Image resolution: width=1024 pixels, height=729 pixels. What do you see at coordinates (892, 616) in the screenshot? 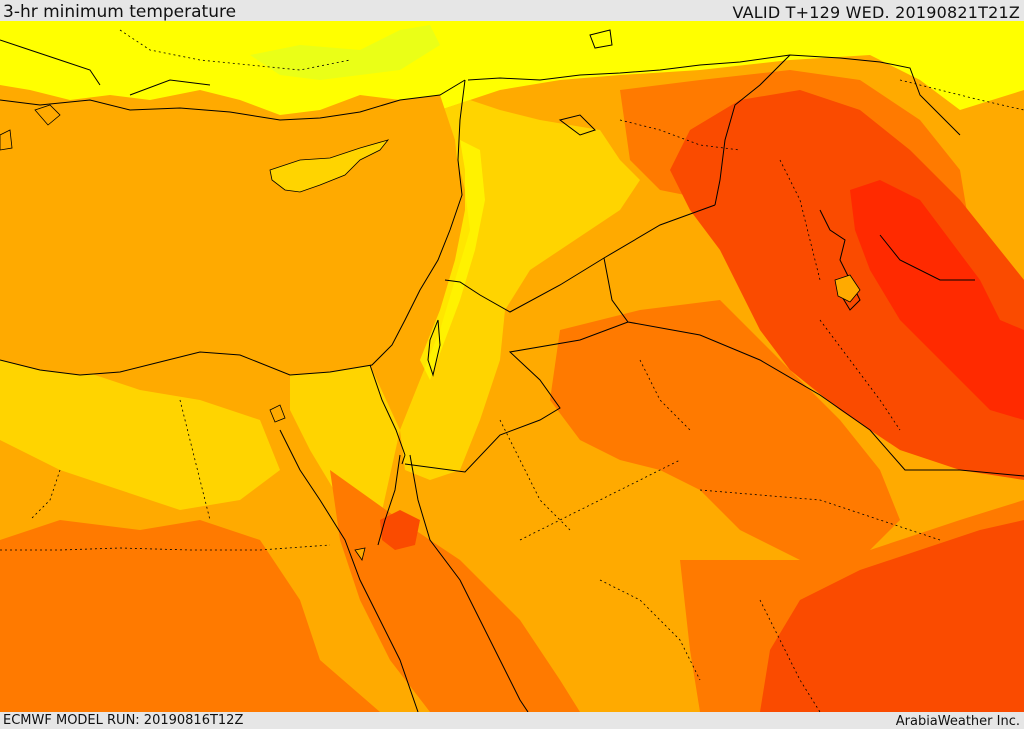
I see `zone-gulf-very-hot` at bounding box center [892, 616].